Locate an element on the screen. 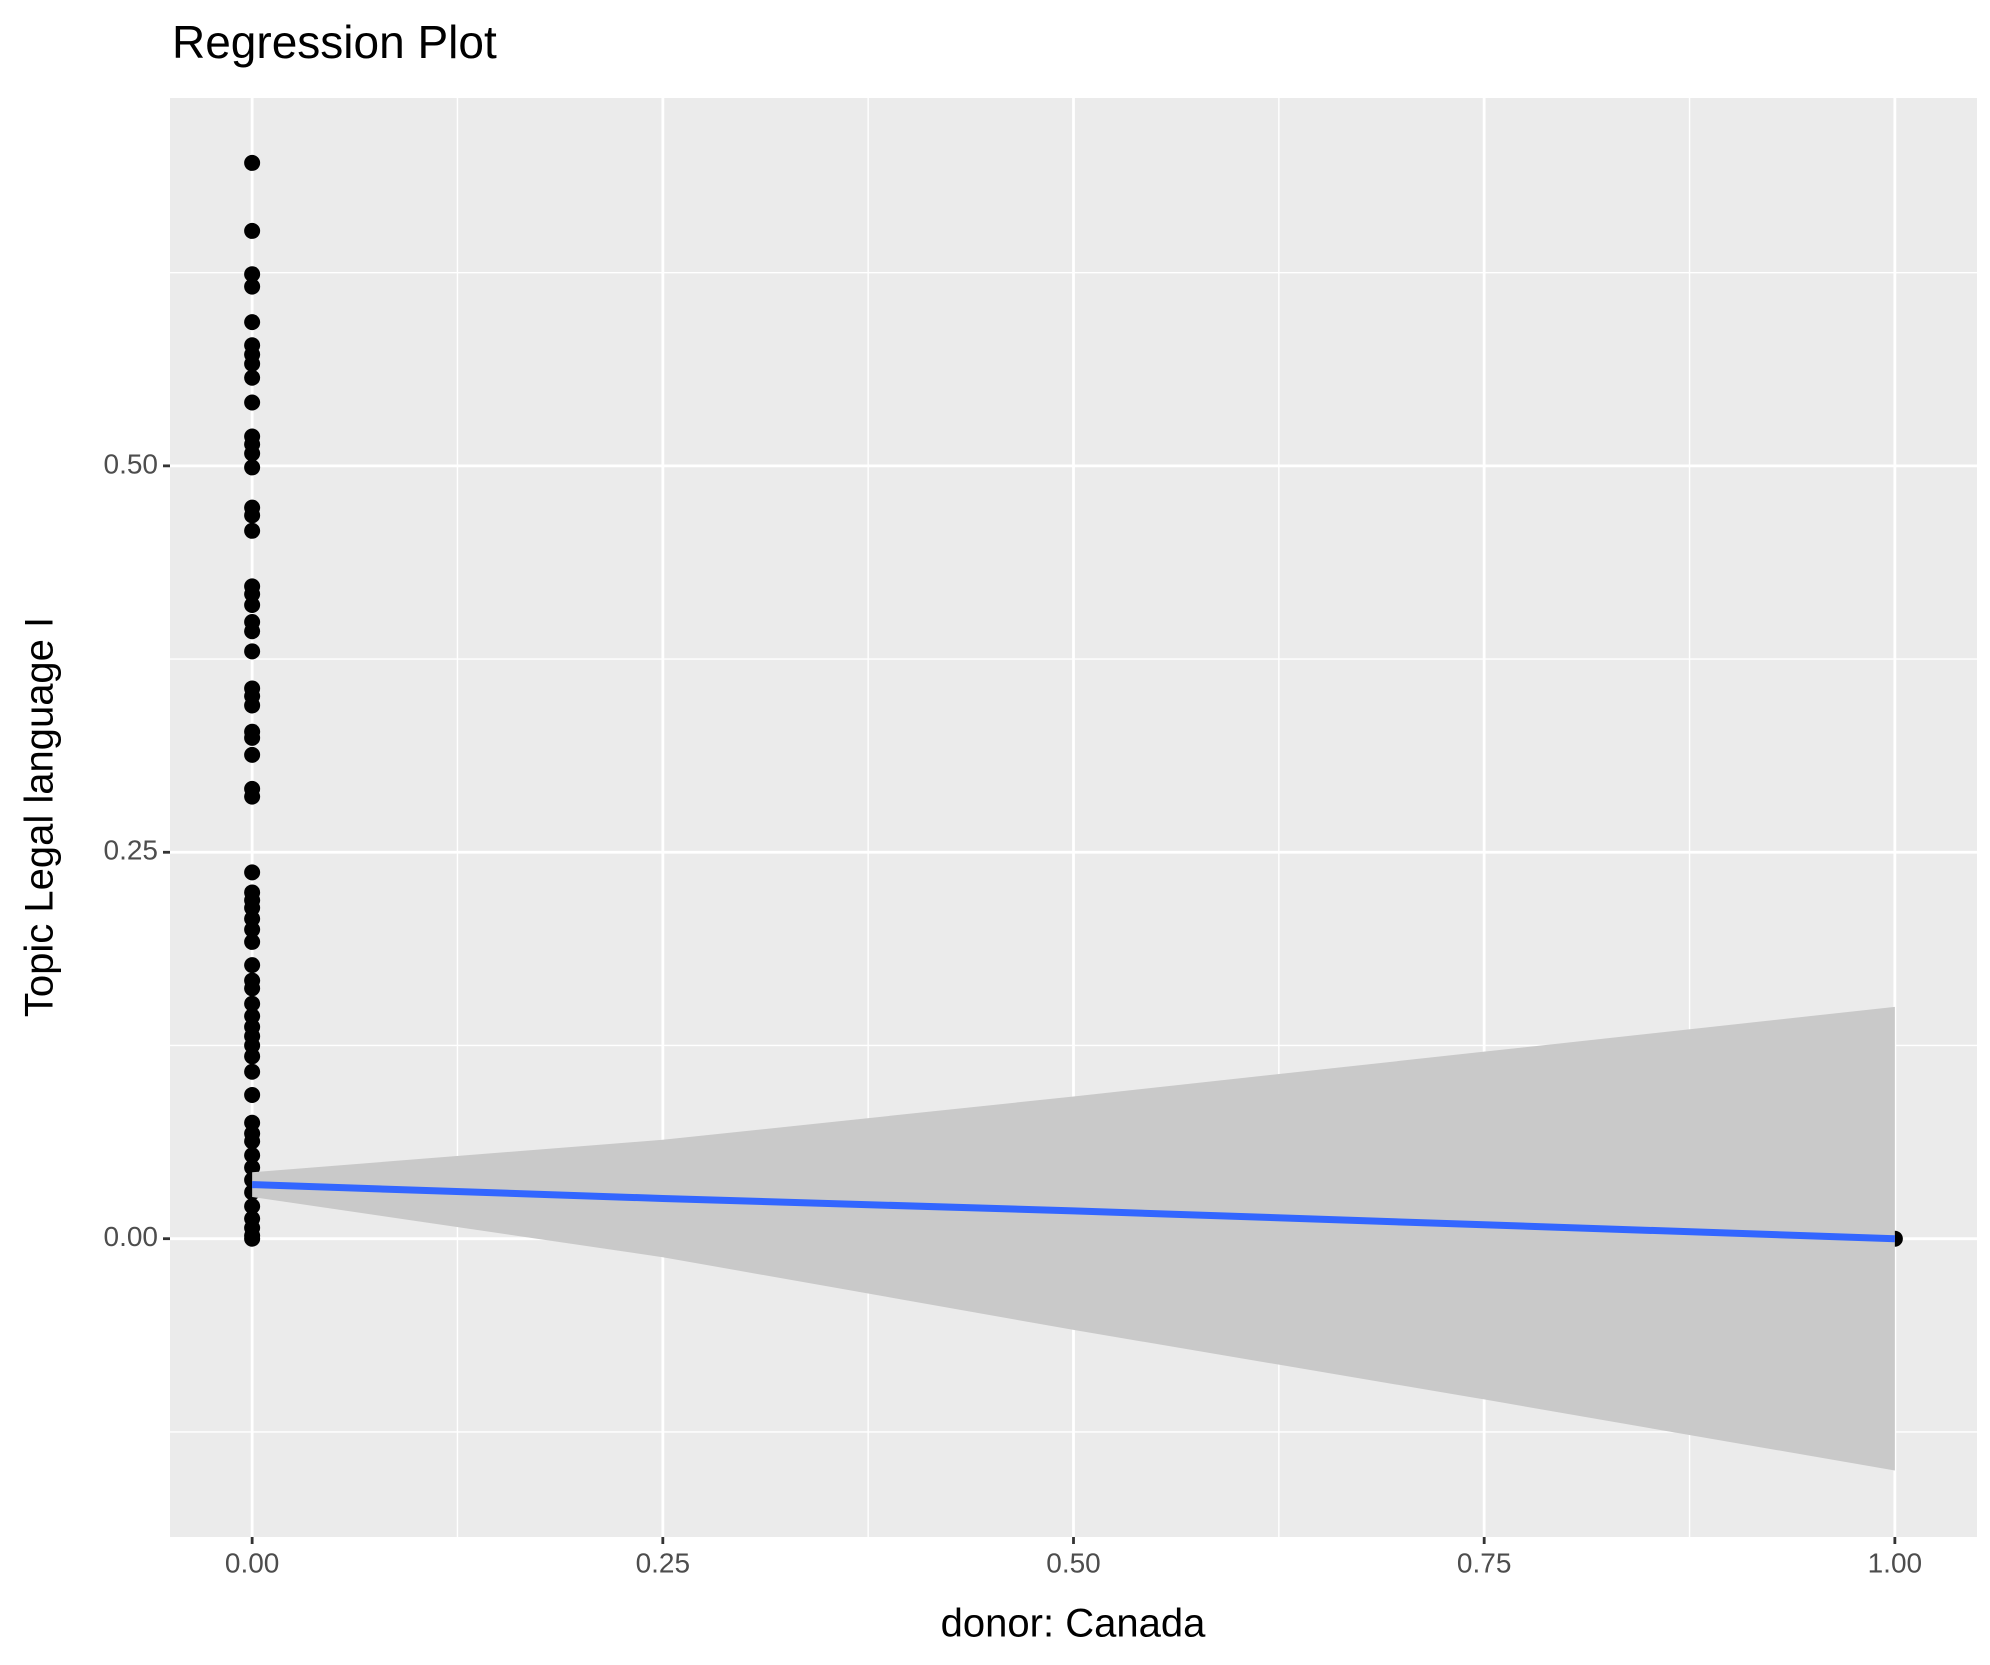  x-tick-label: 1.00 is located at coordinates (1895, 1562).